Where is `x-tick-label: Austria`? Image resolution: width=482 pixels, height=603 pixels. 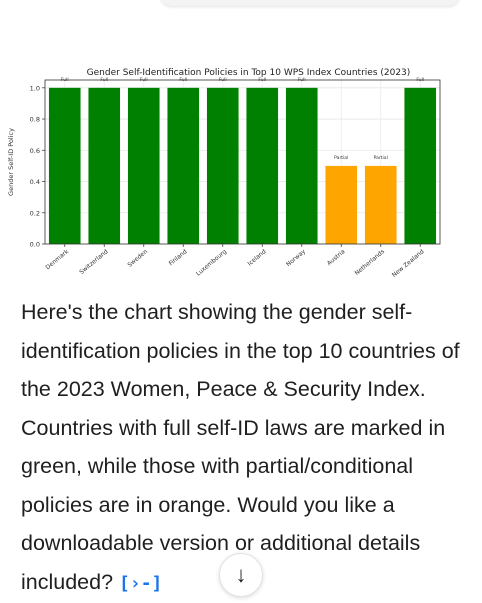
x-tick-label: Austria is located at coordinates (336, 257).